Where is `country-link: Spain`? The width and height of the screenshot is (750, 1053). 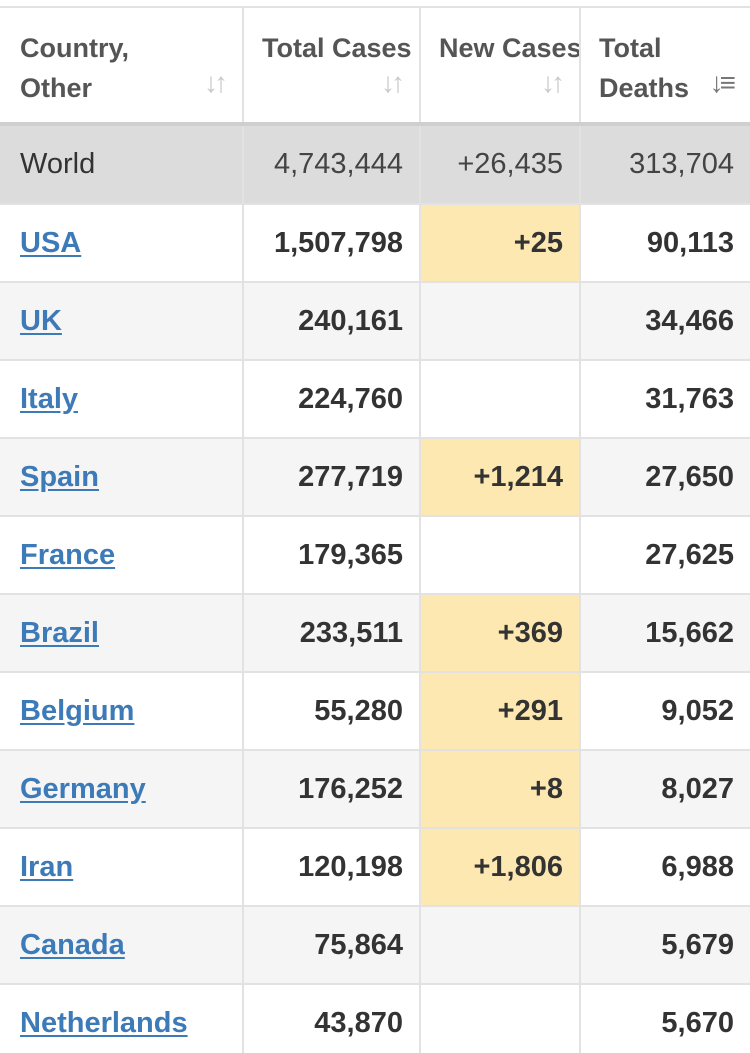
country-link: Spain is located at coordinates (59, 476).